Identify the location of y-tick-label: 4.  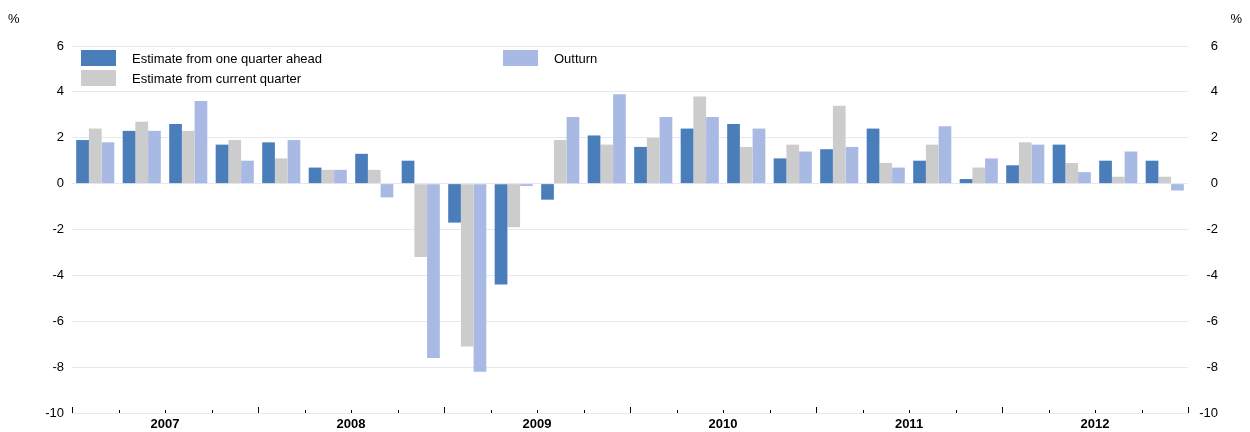
(60, 91).